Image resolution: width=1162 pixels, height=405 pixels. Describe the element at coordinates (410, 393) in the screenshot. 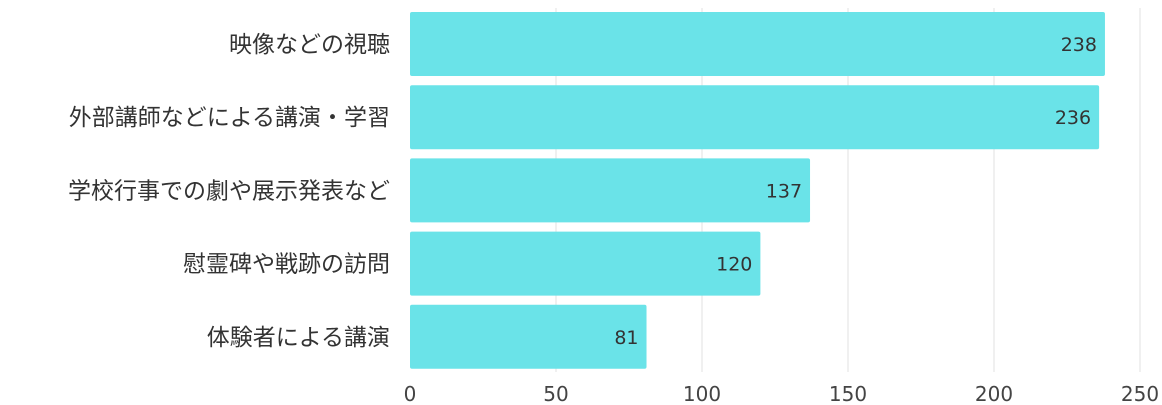

I see `x-tick-label: 0` at that location.